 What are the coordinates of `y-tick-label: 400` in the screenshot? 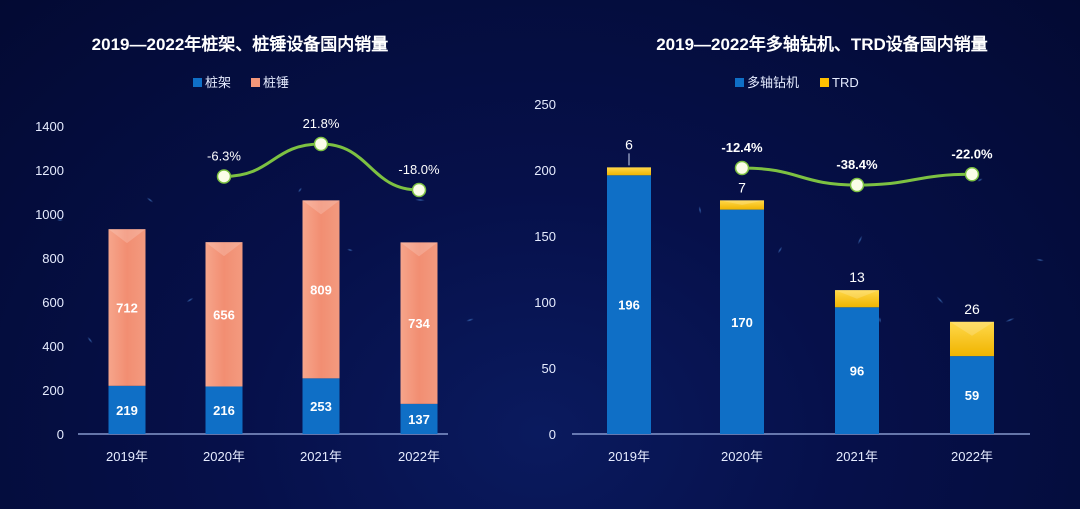 It's located at (53, 346).